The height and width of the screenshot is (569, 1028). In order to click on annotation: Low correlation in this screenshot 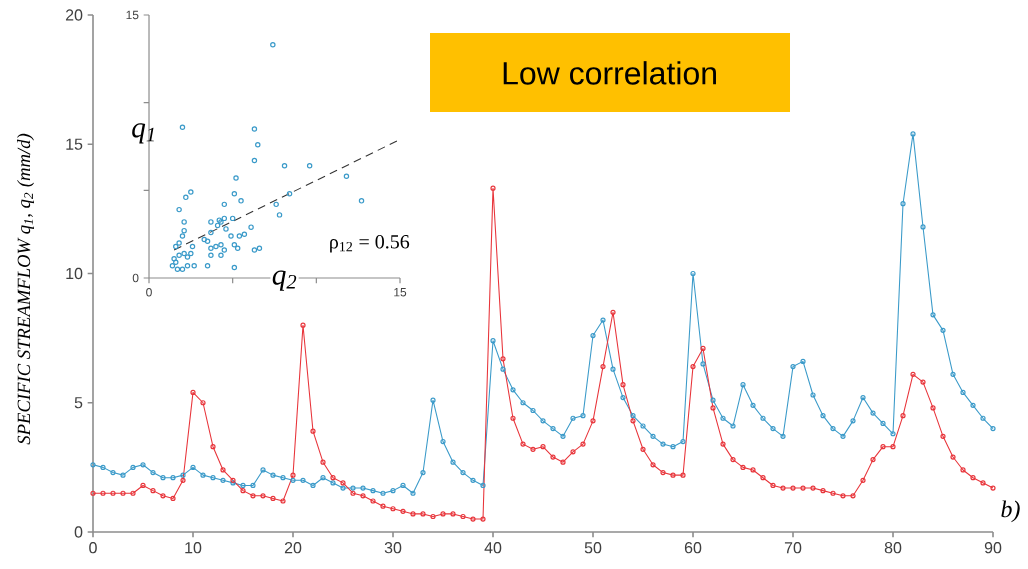, I will do `click(609, 73)`.